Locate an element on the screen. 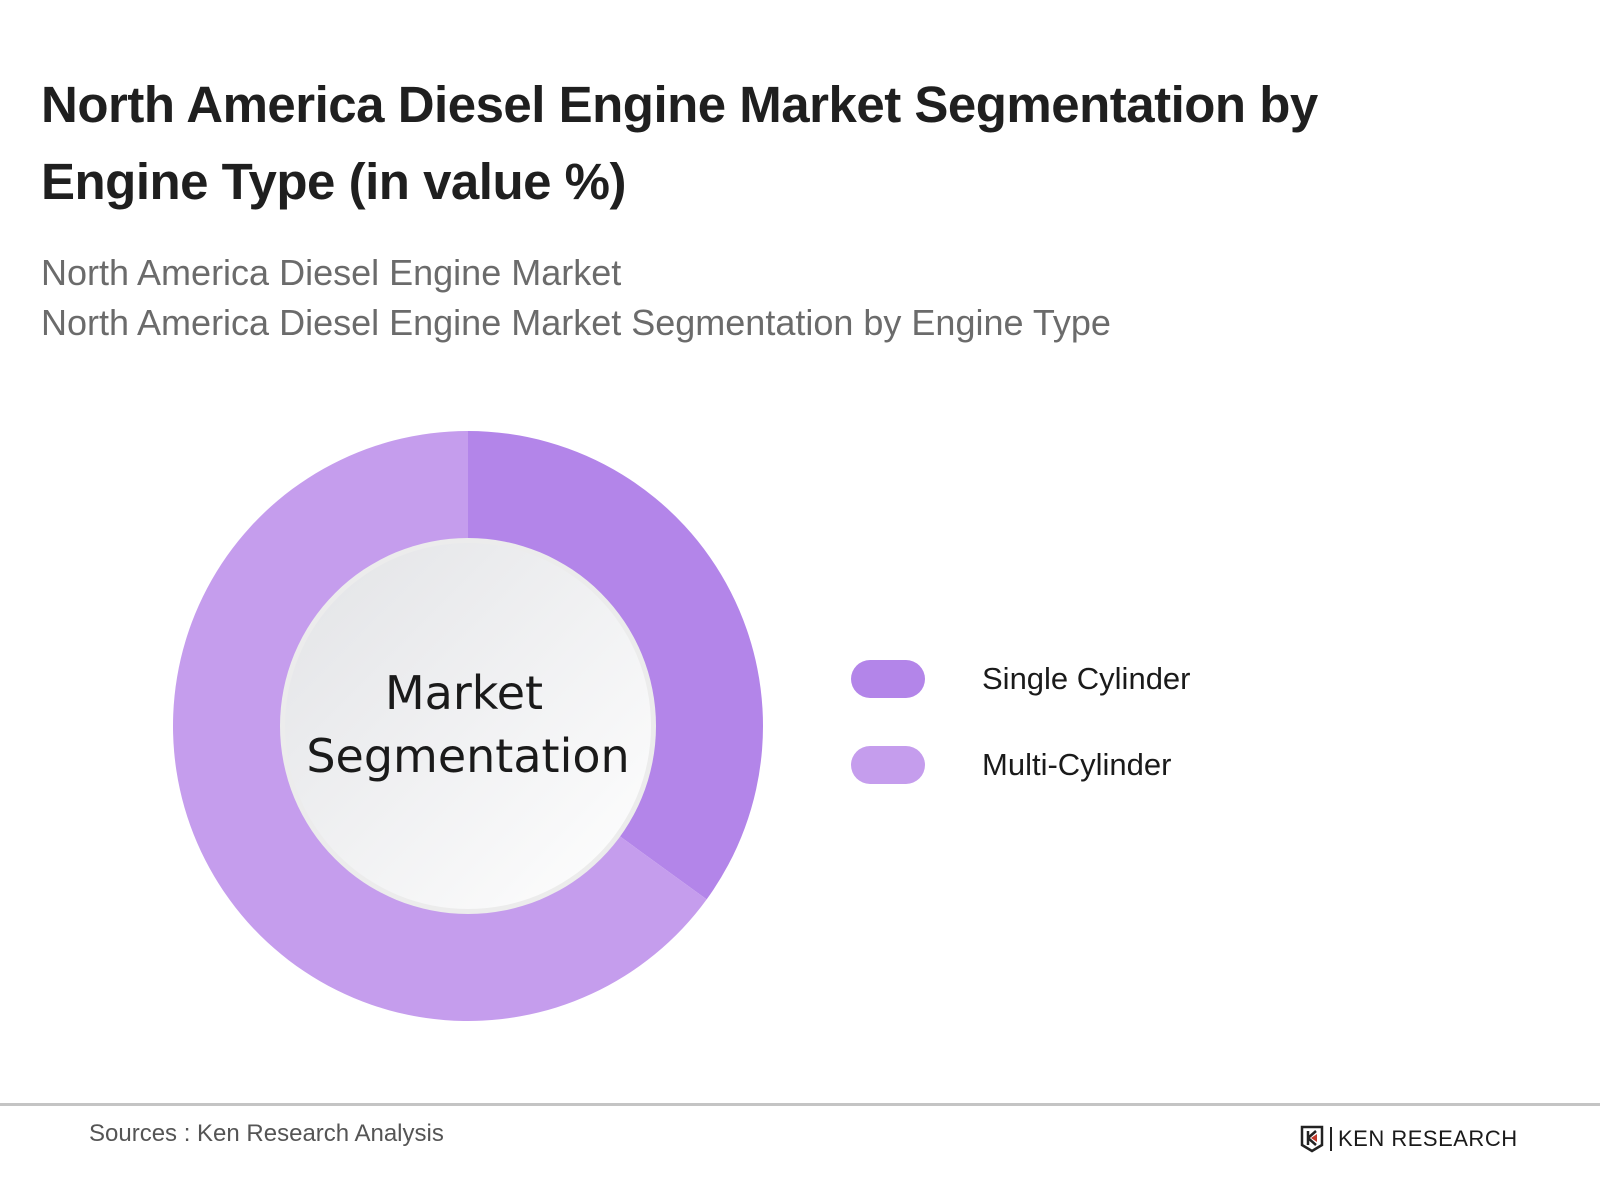  legend-label: Multi-Cylinder is located at coordinates (1077, 764).